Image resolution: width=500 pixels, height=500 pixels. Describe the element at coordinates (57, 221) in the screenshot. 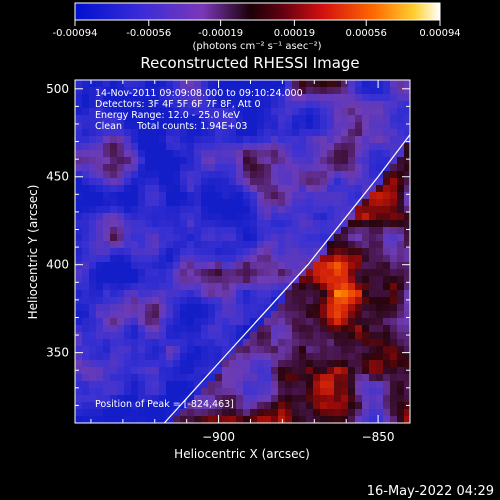

I see `y-axis-tick-labels: 350 400 450 500` at that location.